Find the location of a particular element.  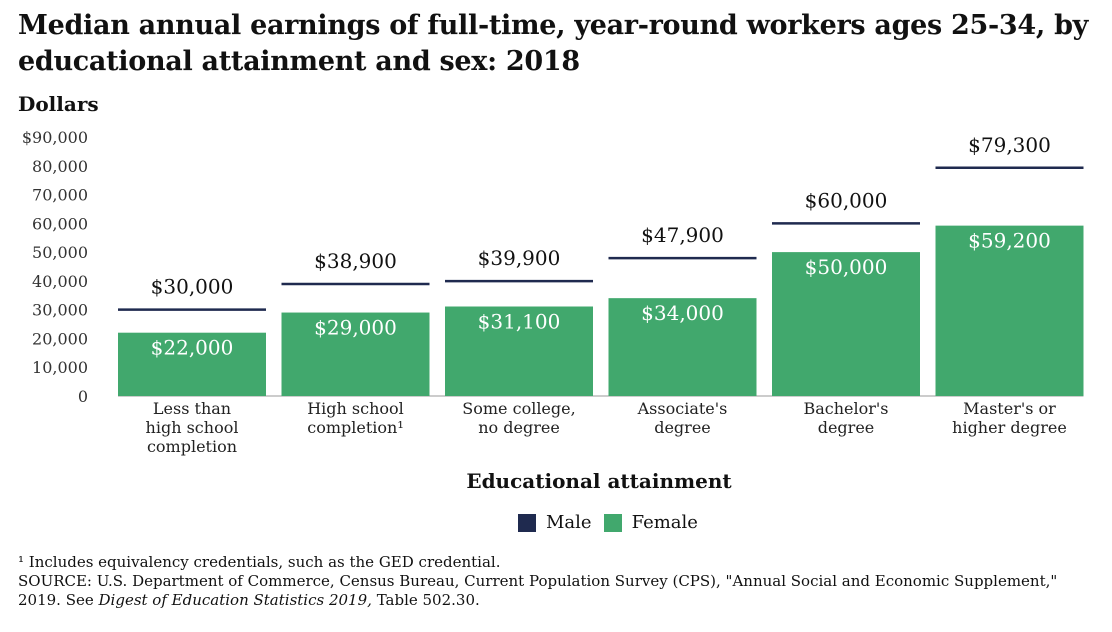

y-axis-label: Dollars is located at coordinates (58, 104).